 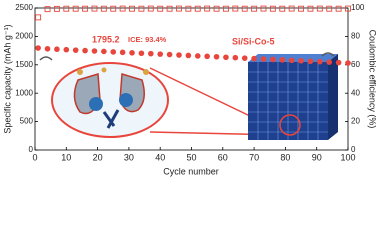 I want to click on y2-tick-label: 100, so click(x=358, y=7).